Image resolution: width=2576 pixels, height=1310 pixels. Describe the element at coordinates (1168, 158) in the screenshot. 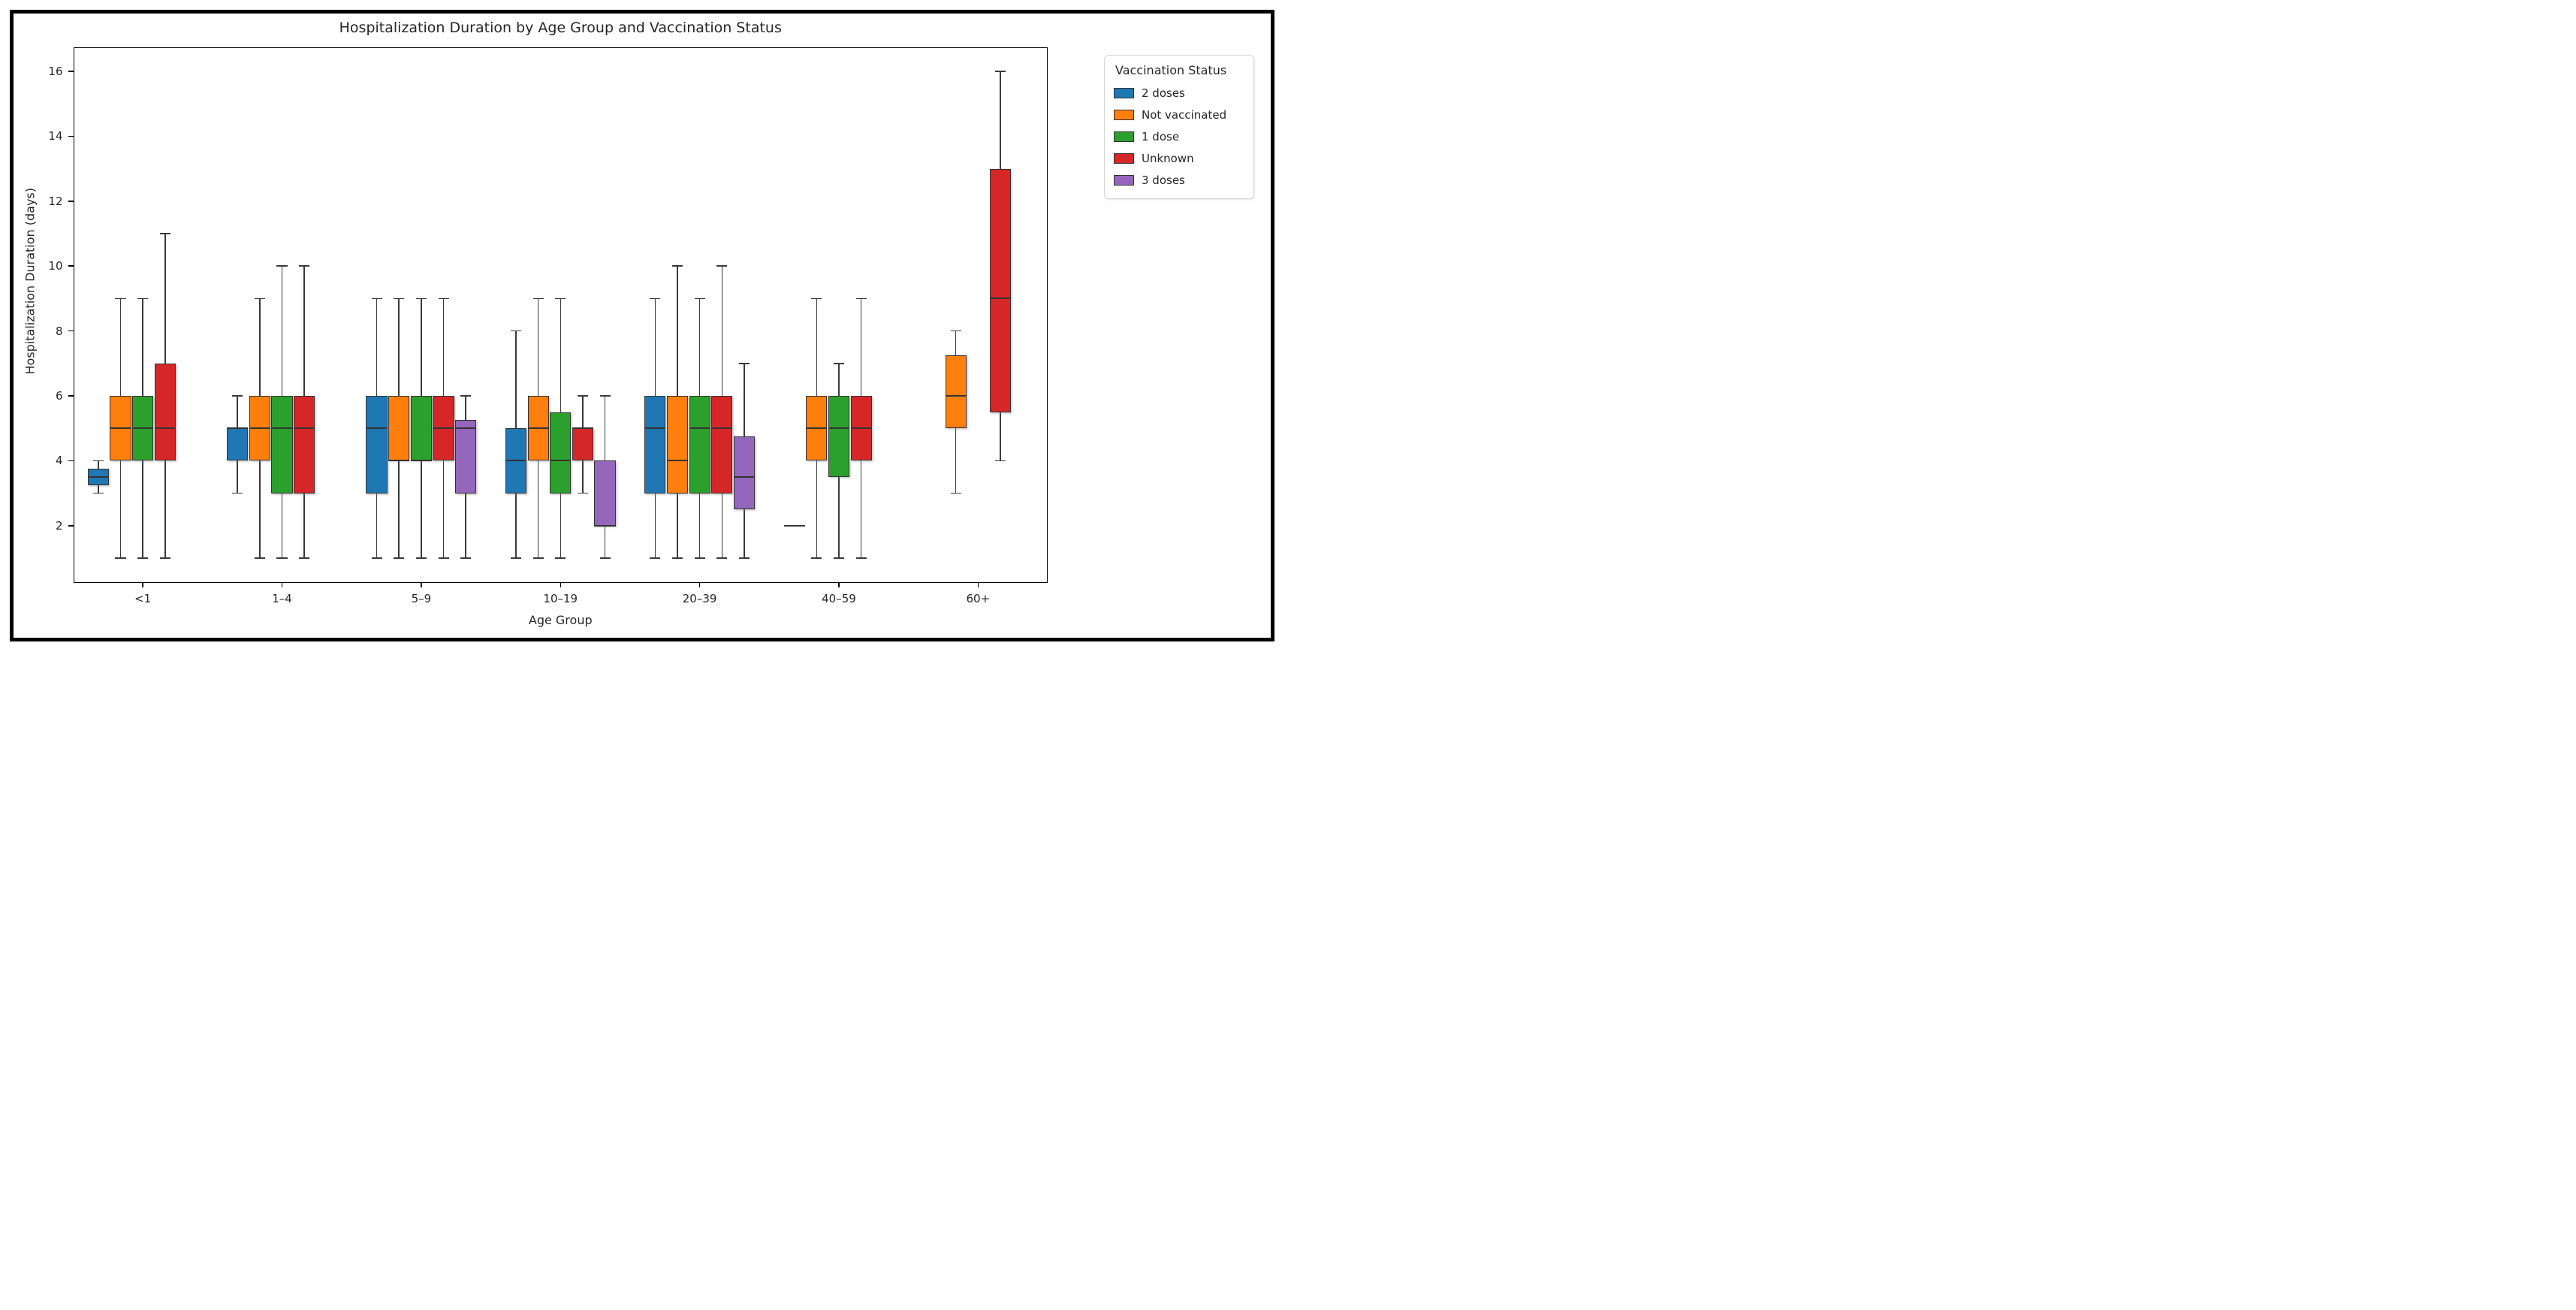

I see `legend-label-unknown: Unknown` at that location.